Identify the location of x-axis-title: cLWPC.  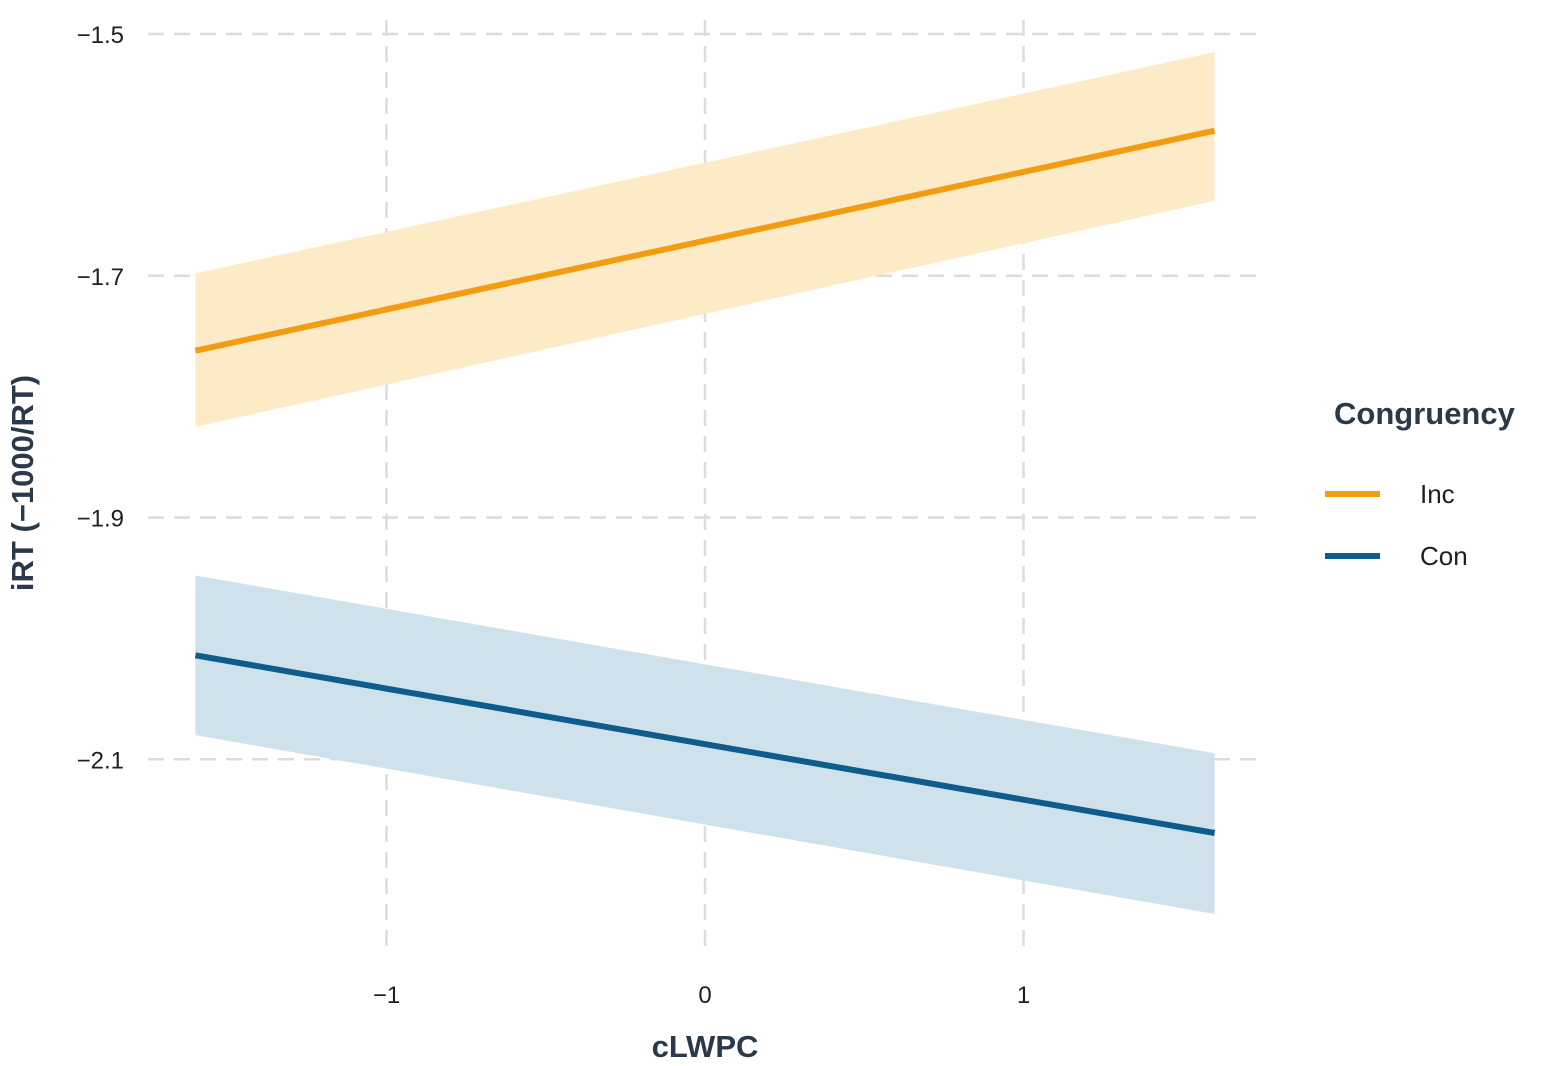
(705, 1046).